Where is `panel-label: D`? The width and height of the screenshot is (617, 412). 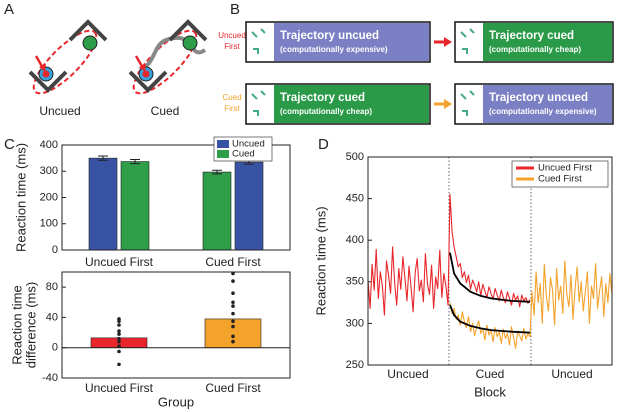 panel-label: D is located at coordinates (323, 144).